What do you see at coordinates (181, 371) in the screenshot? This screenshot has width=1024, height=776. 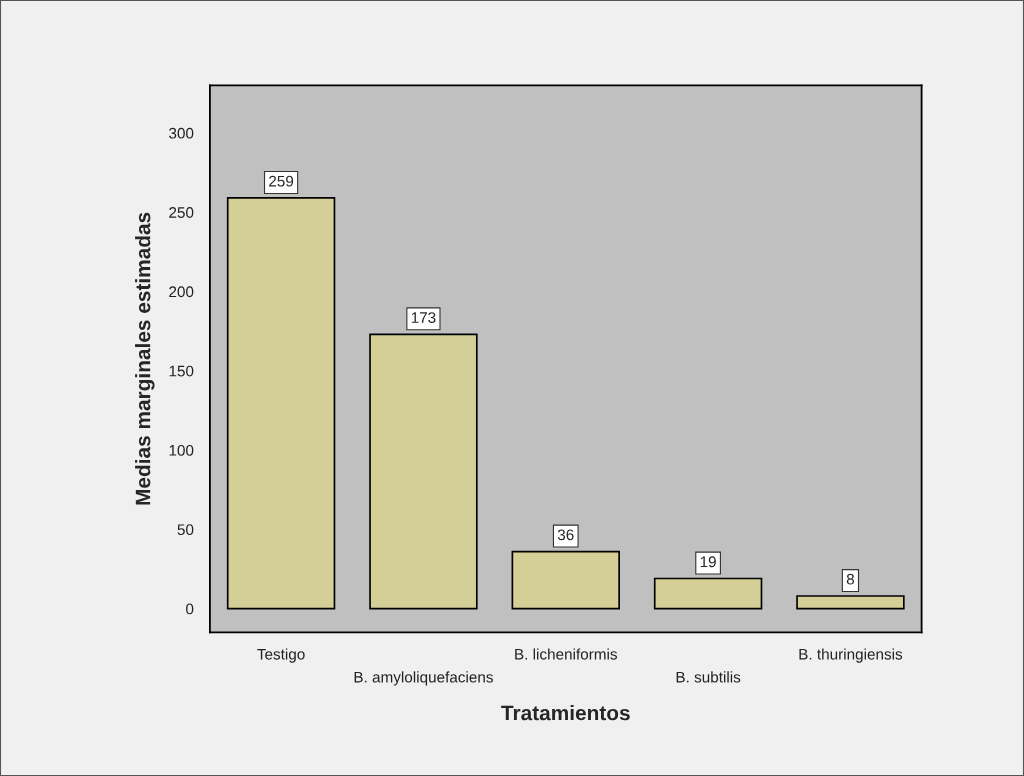 I see `y-tick-label: 150` at bounding box center [181, 371].